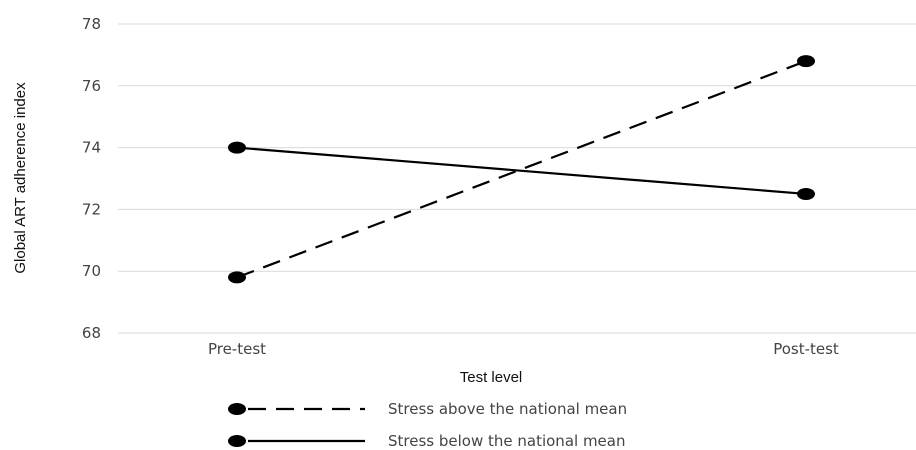 This screenshot has height=450, width=916. What do you see at coordinates (91, 86) in the screenshot?
I see `y-tick-label: 76` at bounding box center [91, 86].